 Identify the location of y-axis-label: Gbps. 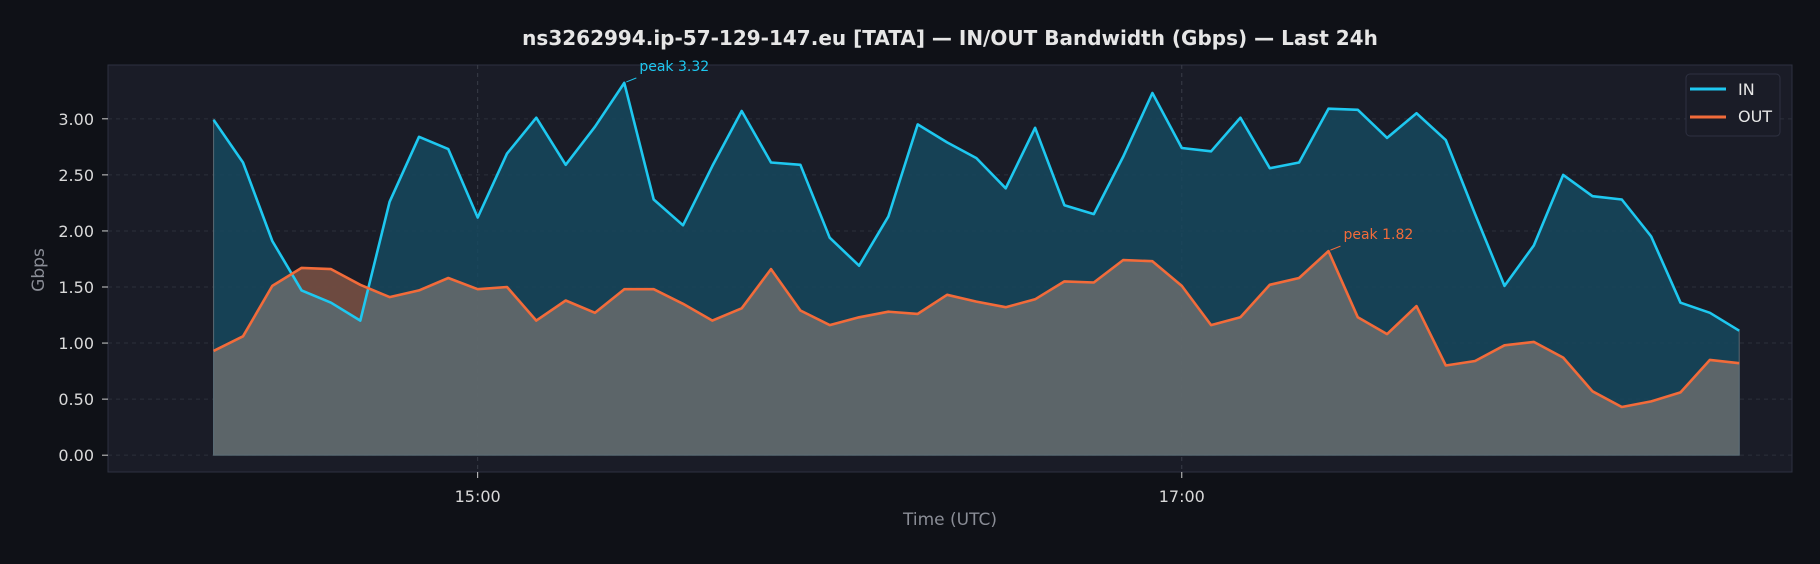
(39, 270).